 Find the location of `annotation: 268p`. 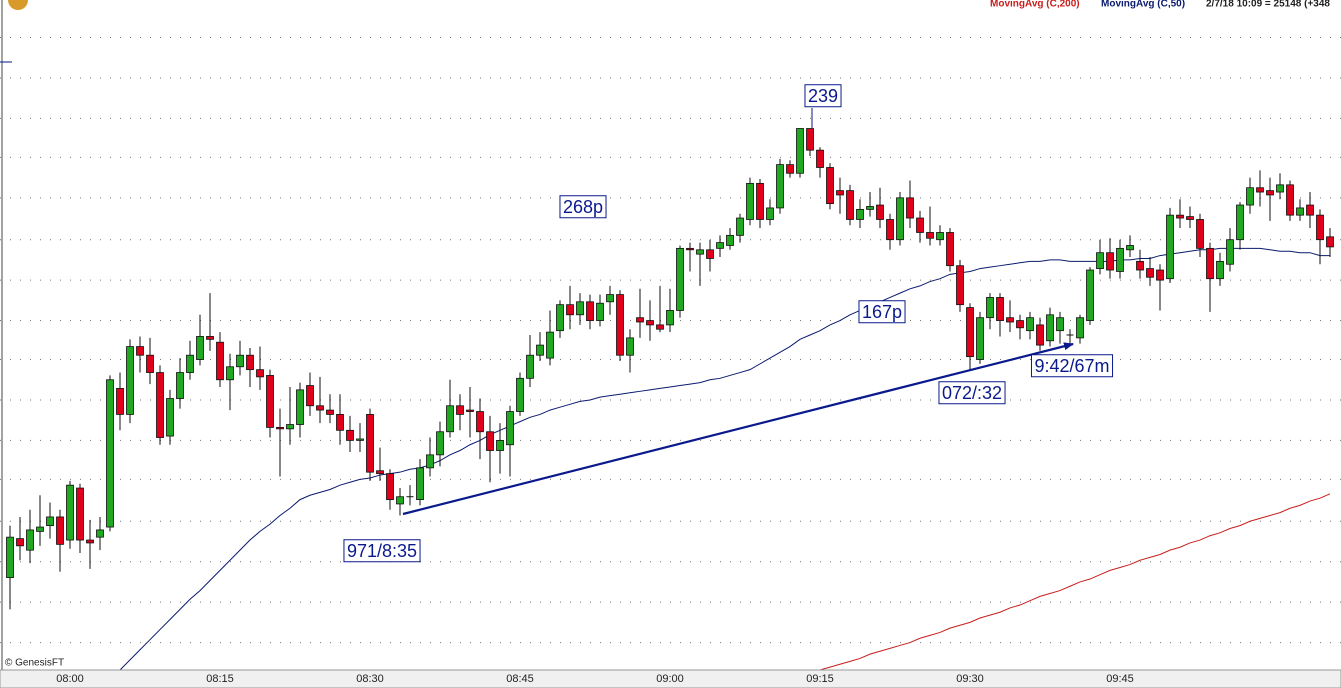

annotation: 268p is located at coordinates (583, 207).